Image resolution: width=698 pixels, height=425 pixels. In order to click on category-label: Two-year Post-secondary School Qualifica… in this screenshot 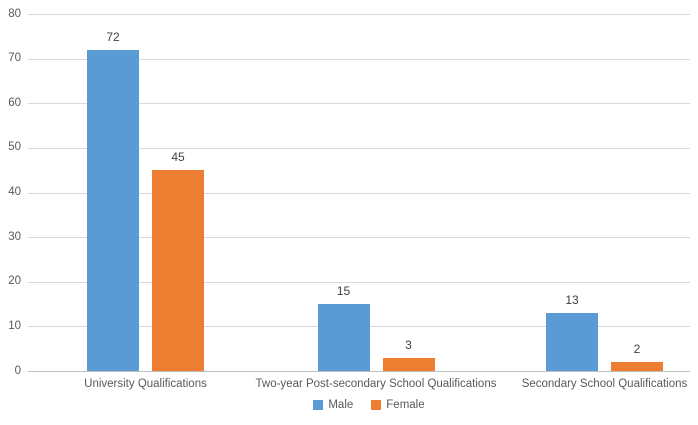, I will do `click(376, 384)`.